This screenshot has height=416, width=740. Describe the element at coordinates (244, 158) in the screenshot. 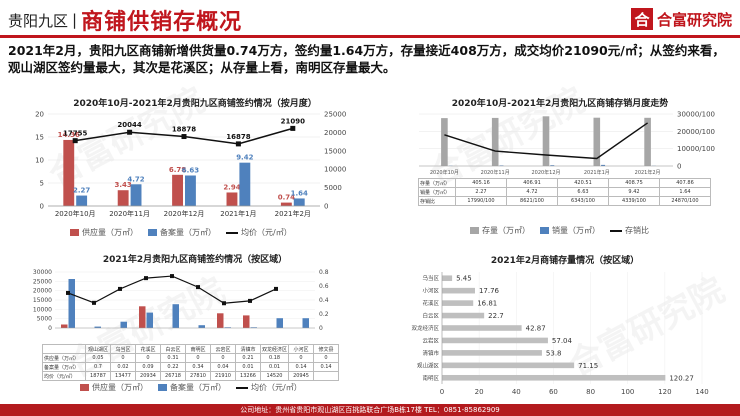

I see `data-label: 9.42` at that location.